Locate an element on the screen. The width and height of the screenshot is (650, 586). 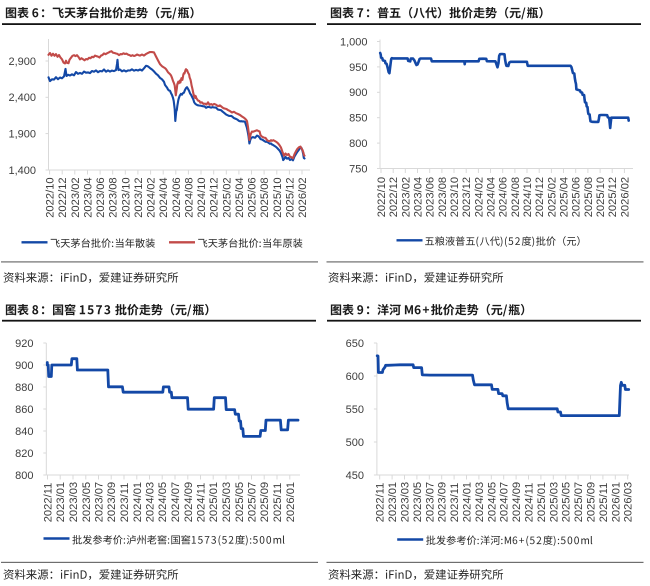
svg-text: 840 is located at coordinates (24, 432).